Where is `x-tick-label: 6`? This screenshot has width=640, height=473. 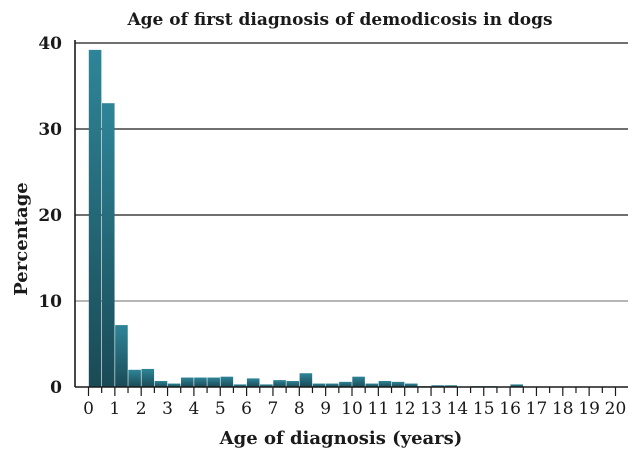
x-tick-label: 6 is located at coordinates (246, 409).